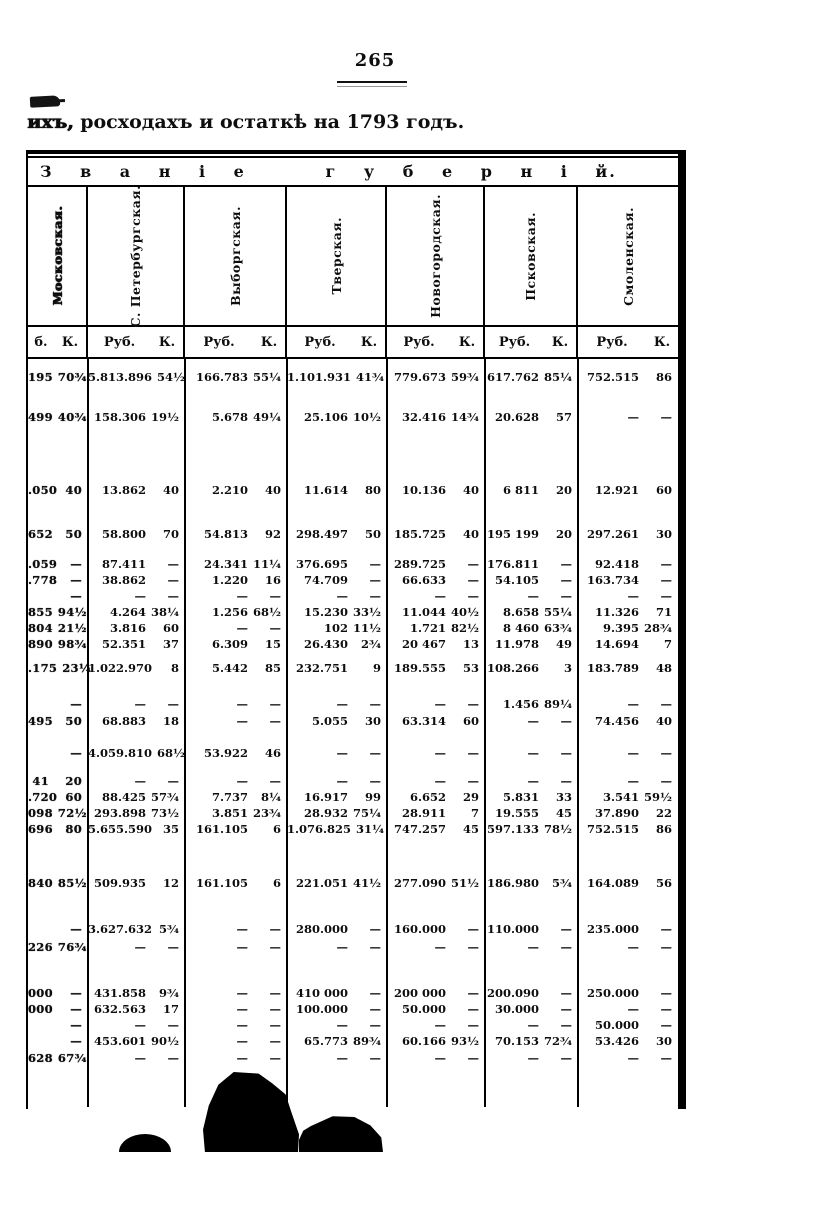 Image resolution: width=831 pixels, height=1217 pixels. What do you see at coordinates (612, 993) in the screenshot?
I see `rubles-value: 250.000` at bounding box center [612, 993].